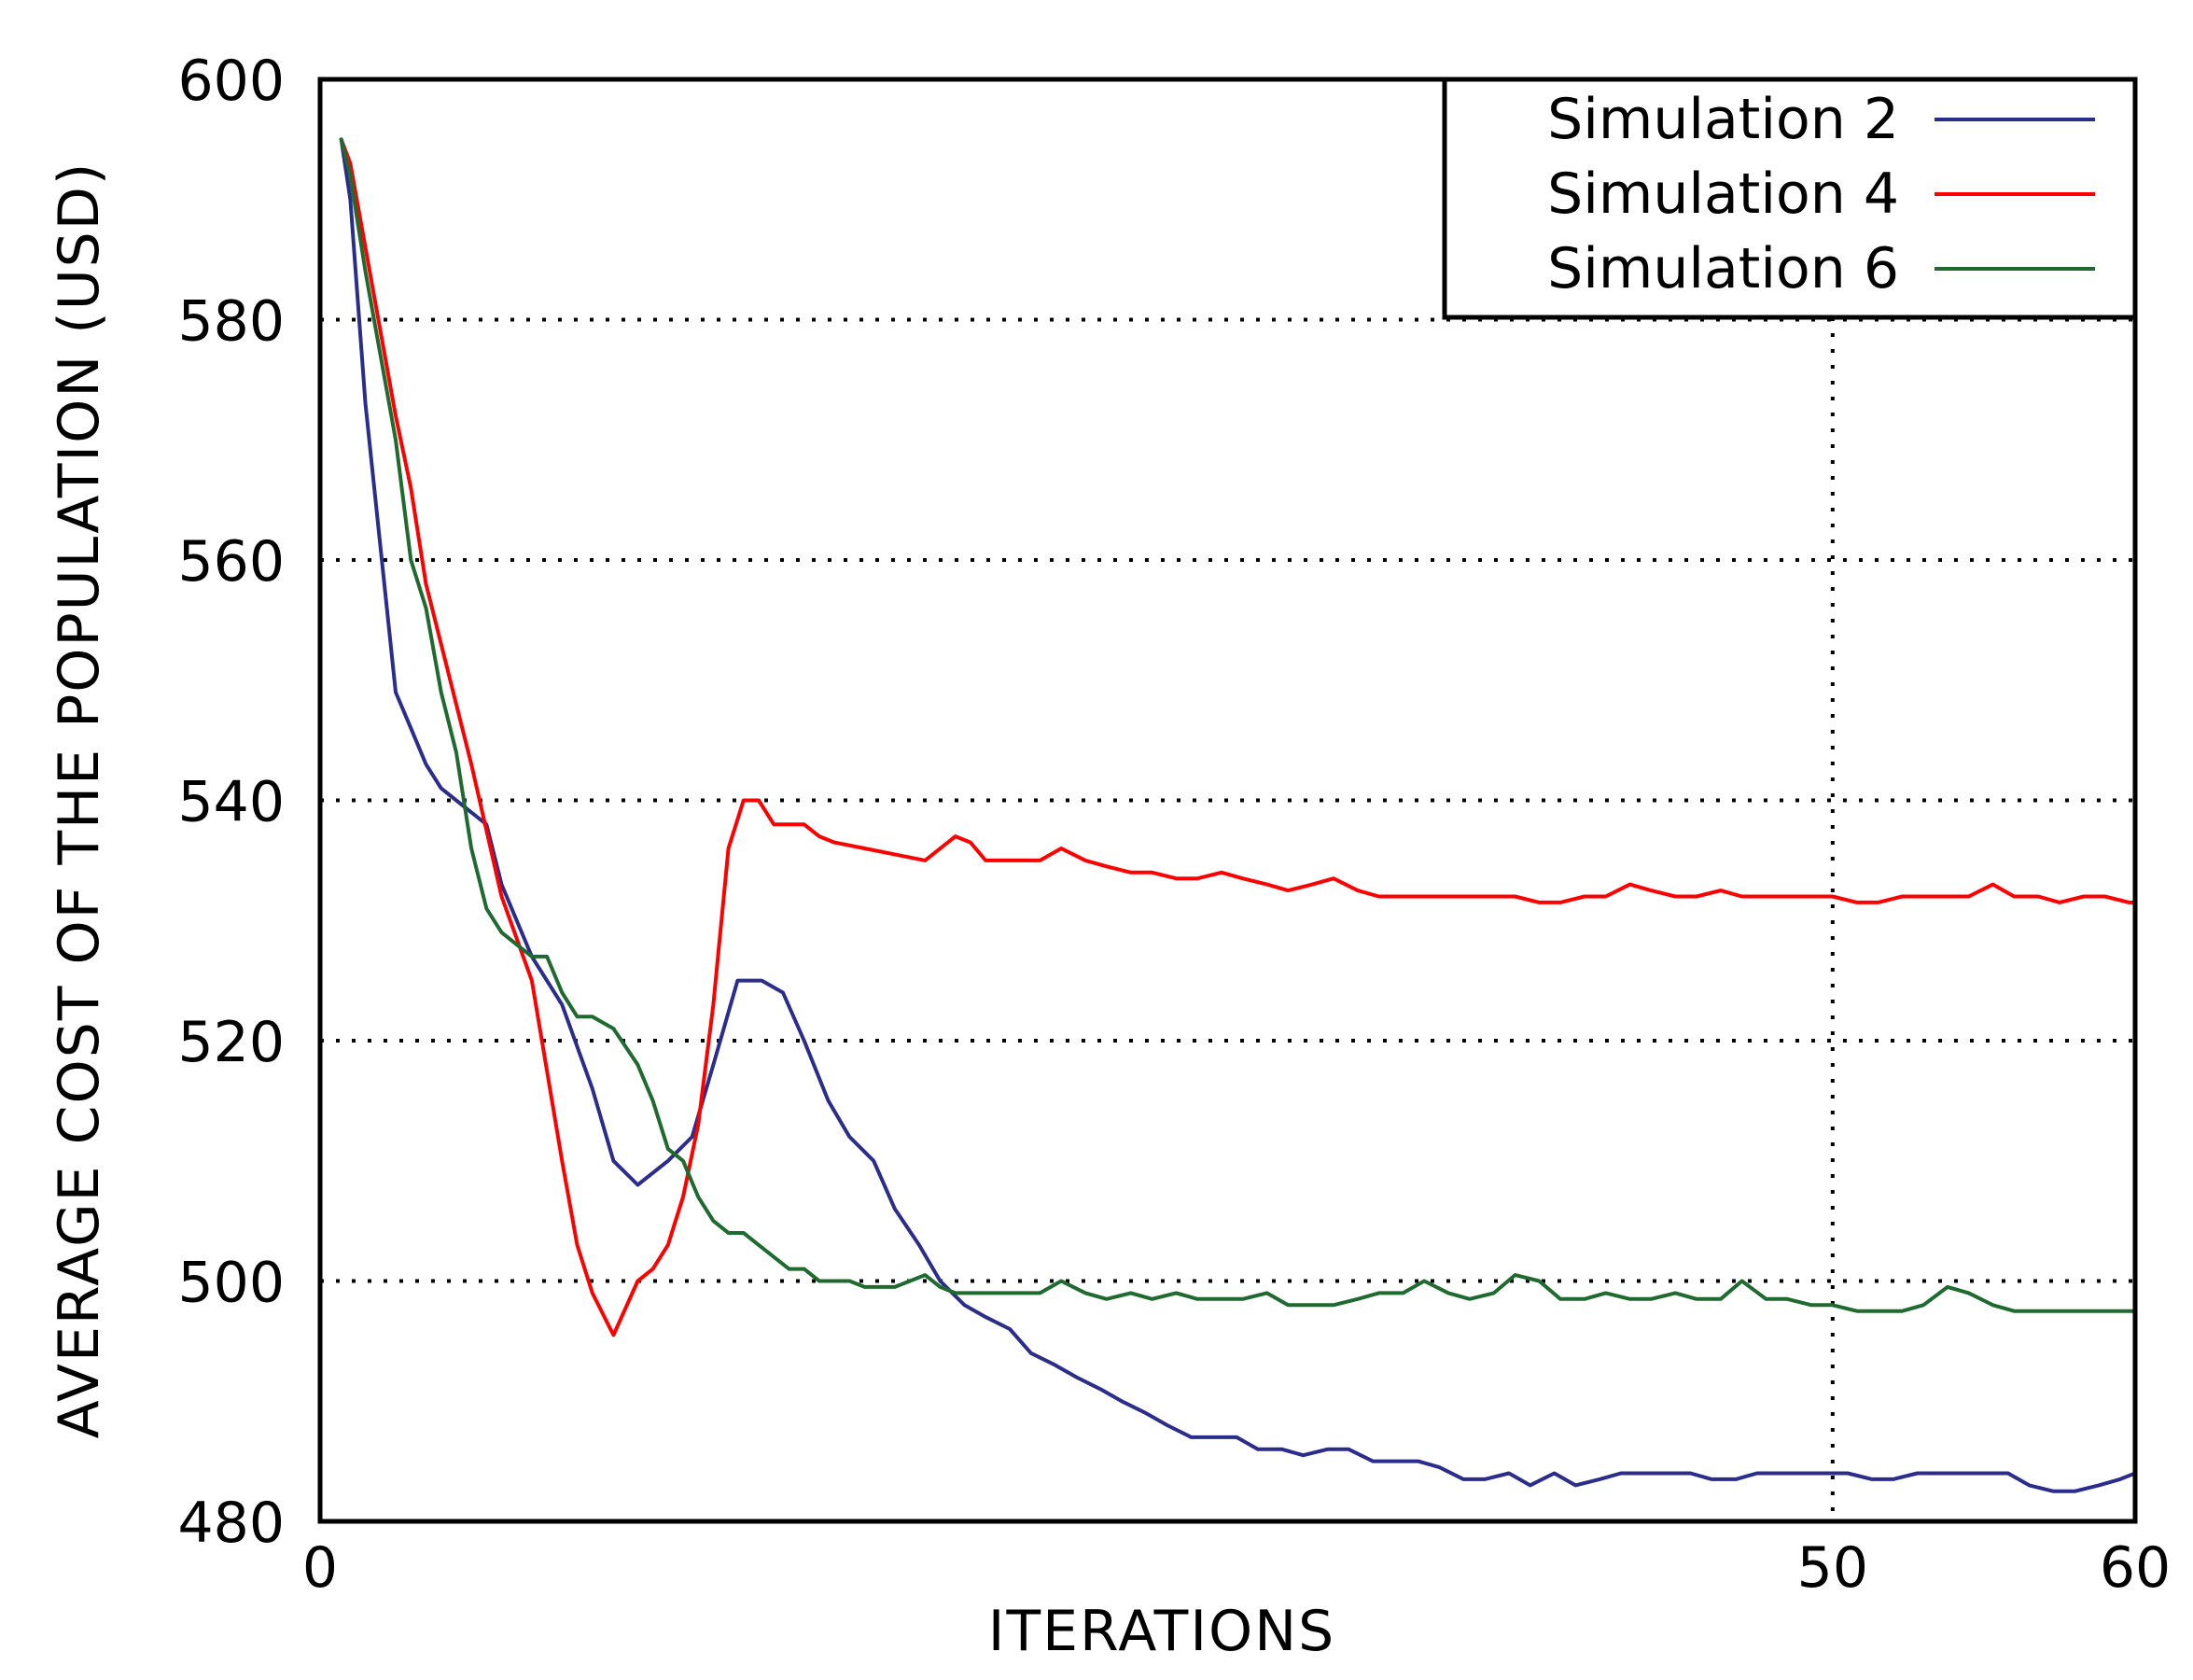 This screenshot has height=1680, width=2193. I want to click on y-tick-label-560: 560, so click(231, 562).